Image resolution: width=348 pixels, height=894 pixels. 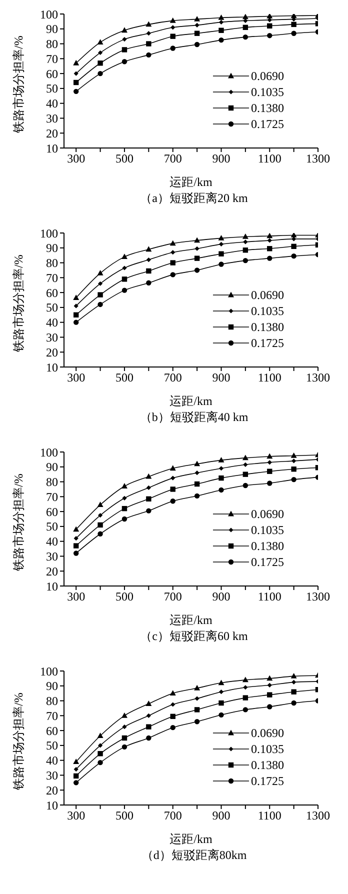 What do you see at coordinates (52, 89) in the screenshot?
I see `y-tick-label: 50` at bounding box center [52, 89].